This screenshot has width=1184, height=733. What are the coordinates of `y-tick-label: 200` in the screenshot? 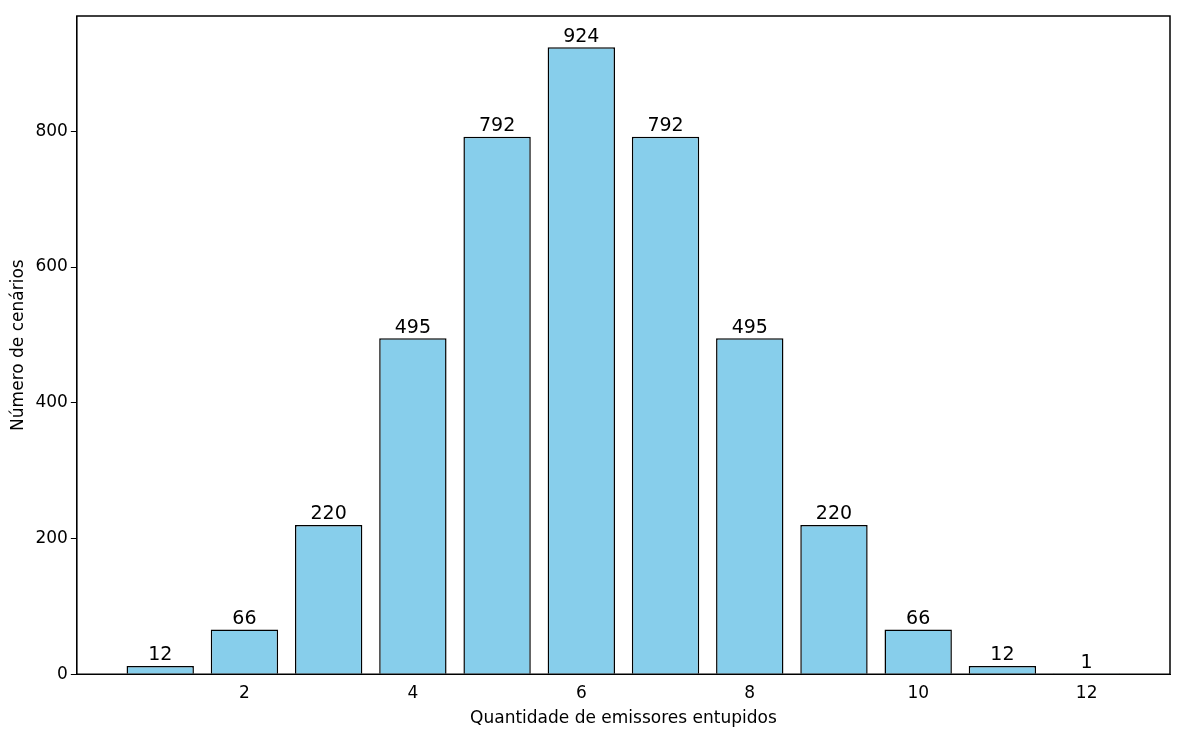 It's located at (51, 536).